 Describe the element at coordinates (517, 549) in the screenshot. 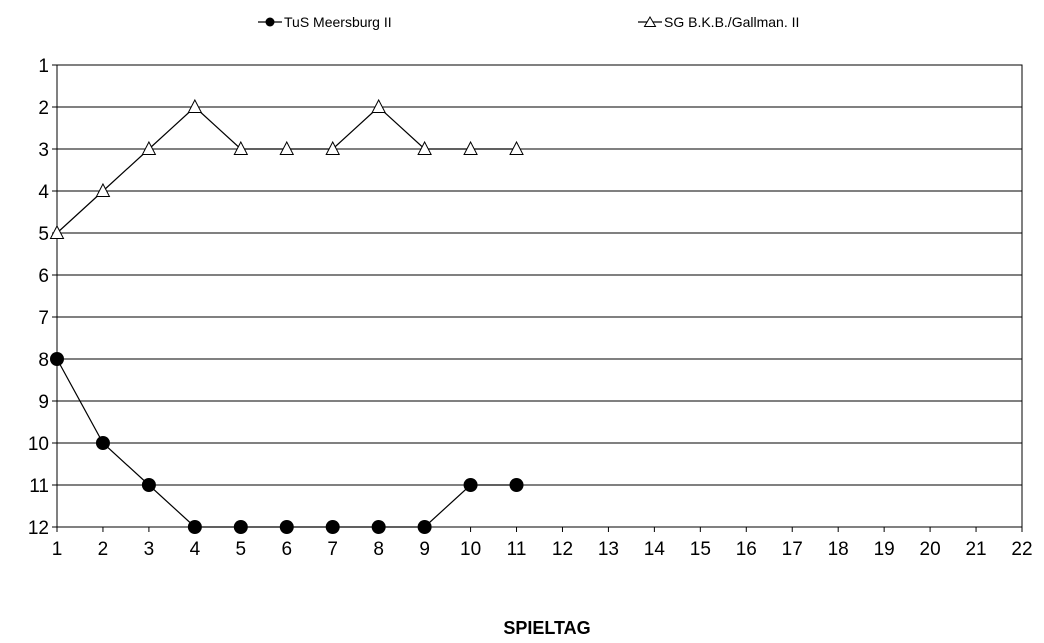

I see `x-tick-label: 11` at that location.